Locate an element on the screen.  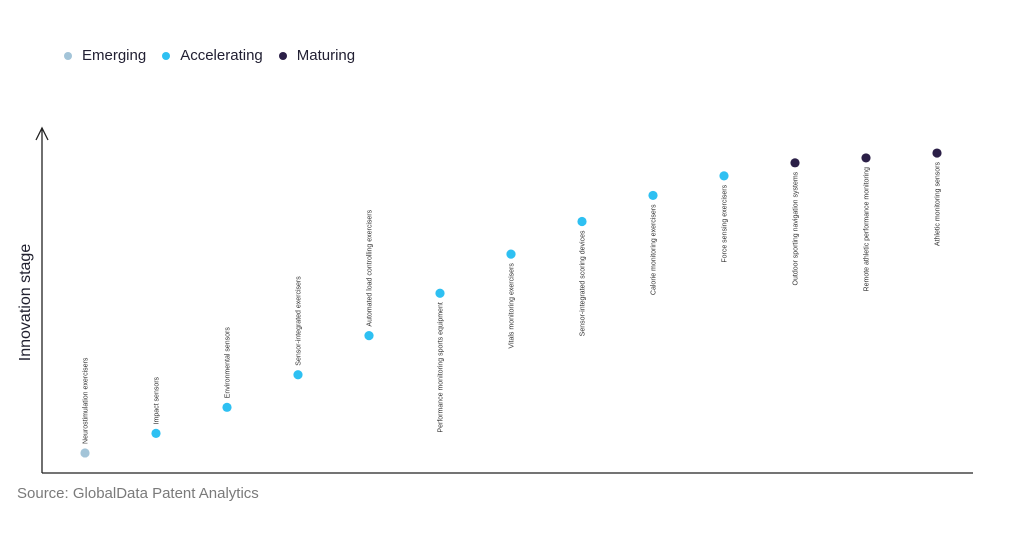
legend-item-emerging: Emerging is located at coordinates (105, 55).